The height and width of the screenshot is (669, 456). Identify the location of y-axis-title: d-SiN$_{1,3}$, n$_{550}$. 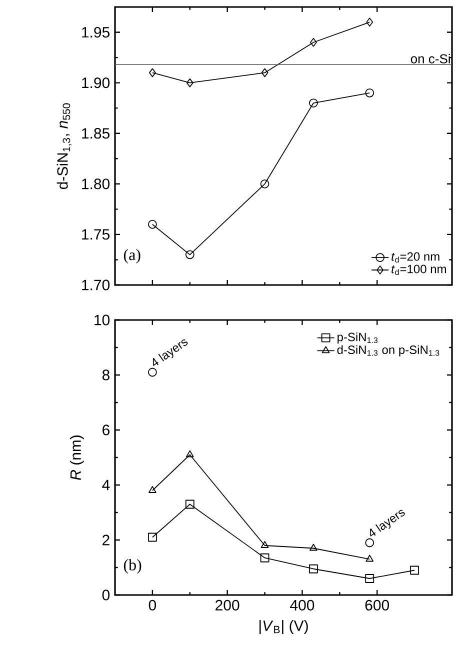
(64, 146).